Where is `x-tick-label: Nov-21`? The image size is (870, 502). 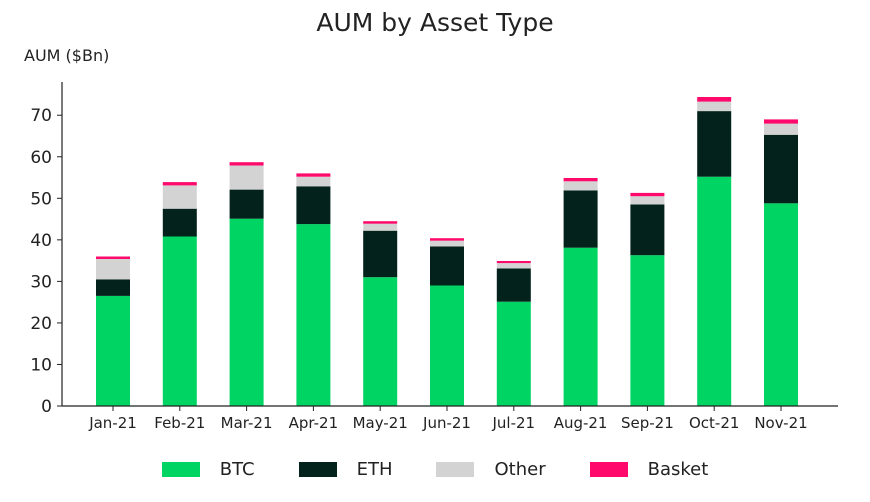
x-tick-label: Nov-21 is located at coordinates (780, 423).